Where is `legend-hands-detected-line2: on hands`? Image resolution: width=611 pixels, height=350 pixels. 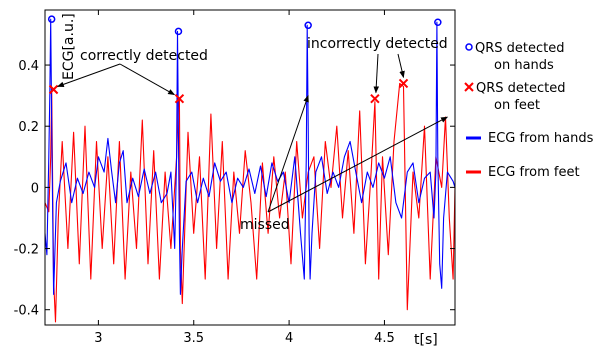 legend-hands-detected-line2: on hands is located at coordinates (524, 65).